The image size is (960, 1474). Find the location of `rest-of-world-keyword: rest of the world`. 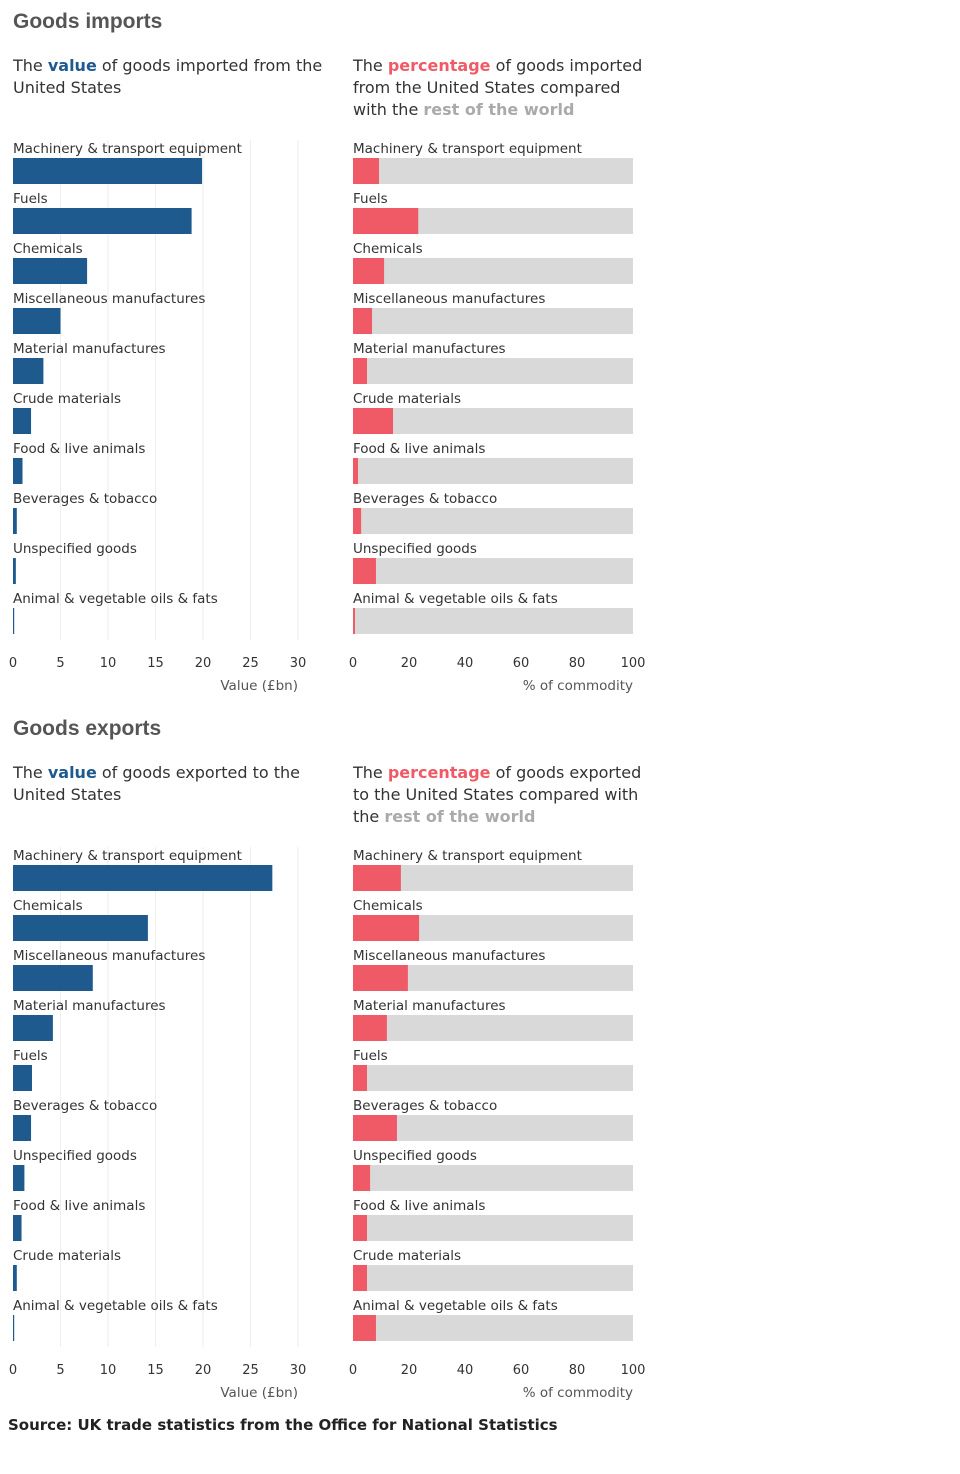

rest-of-world-keyword: rest of the world is located at coordinates (499, 109).